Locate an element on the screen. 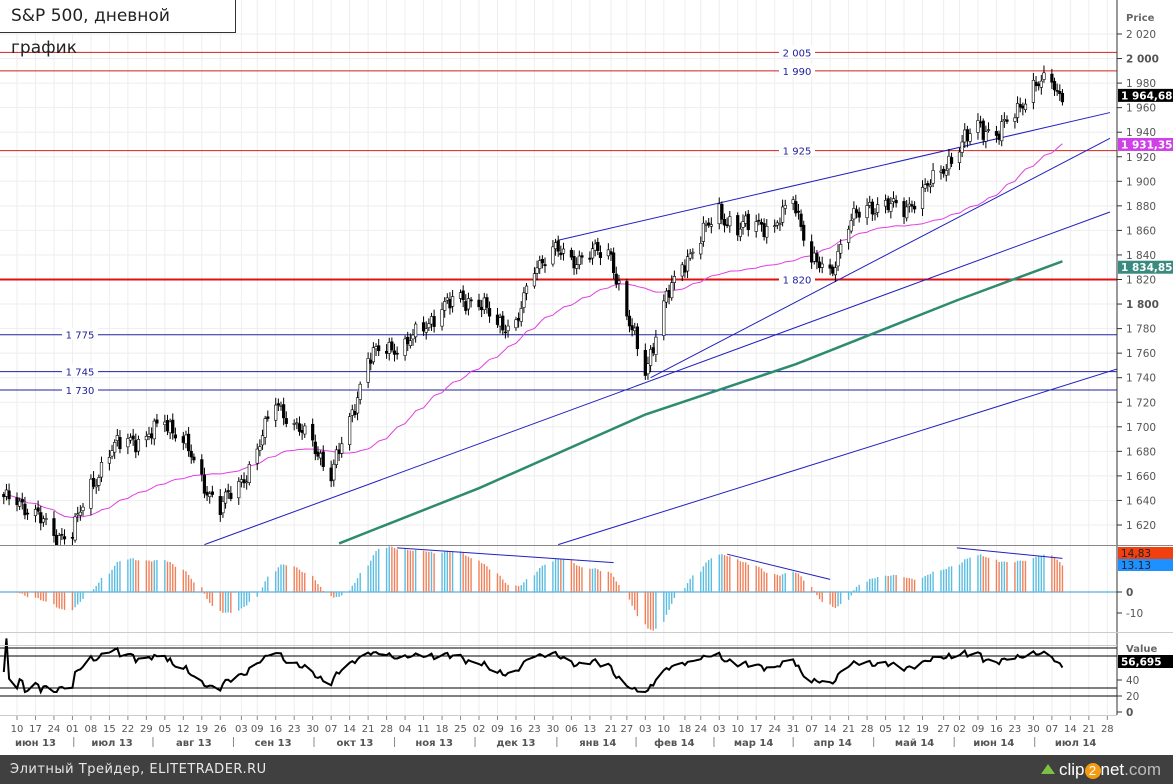  price-tick-label: 1 720 is located at coordinates (1141, 403).